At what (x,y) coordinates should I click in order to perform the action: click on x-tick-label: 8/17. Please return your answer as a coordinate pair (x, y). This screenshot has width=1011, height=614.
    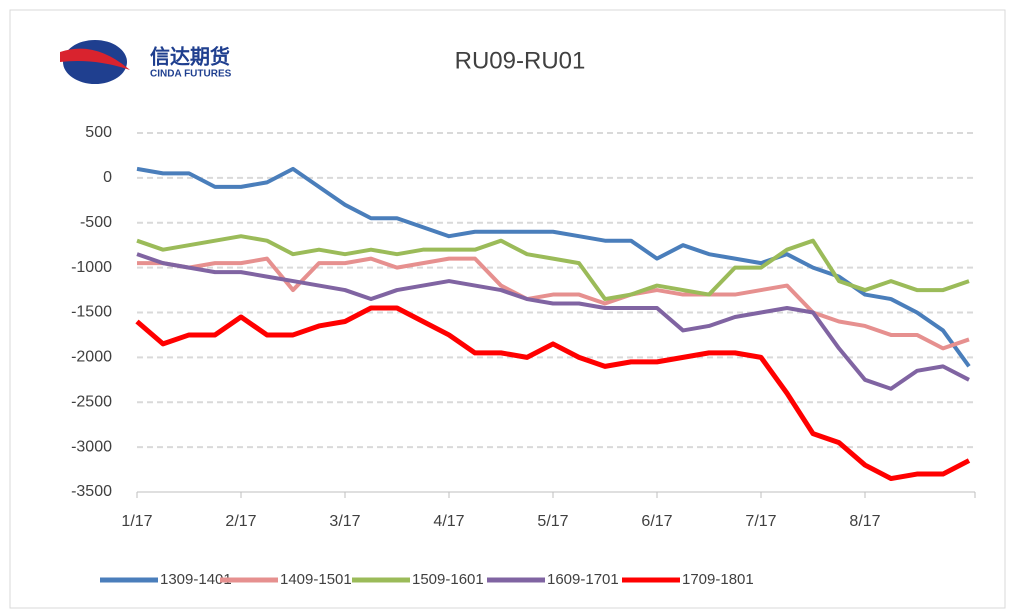
    Looking at the image, I should click on (864, 521).